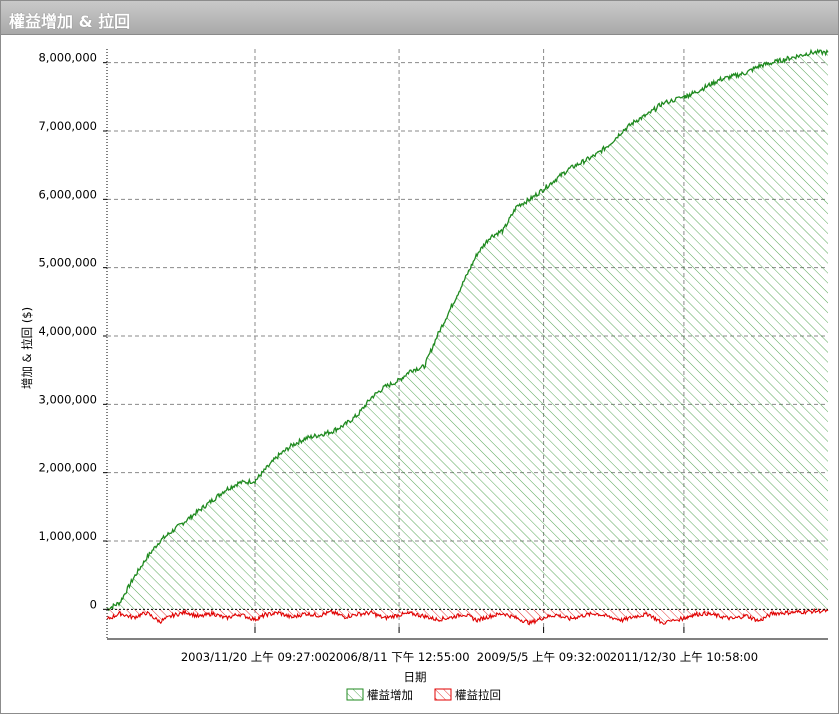  Describe the element at coordinates (67, 399) in the screenshot. I see `y-tick-label: 3,000,000` at that location.